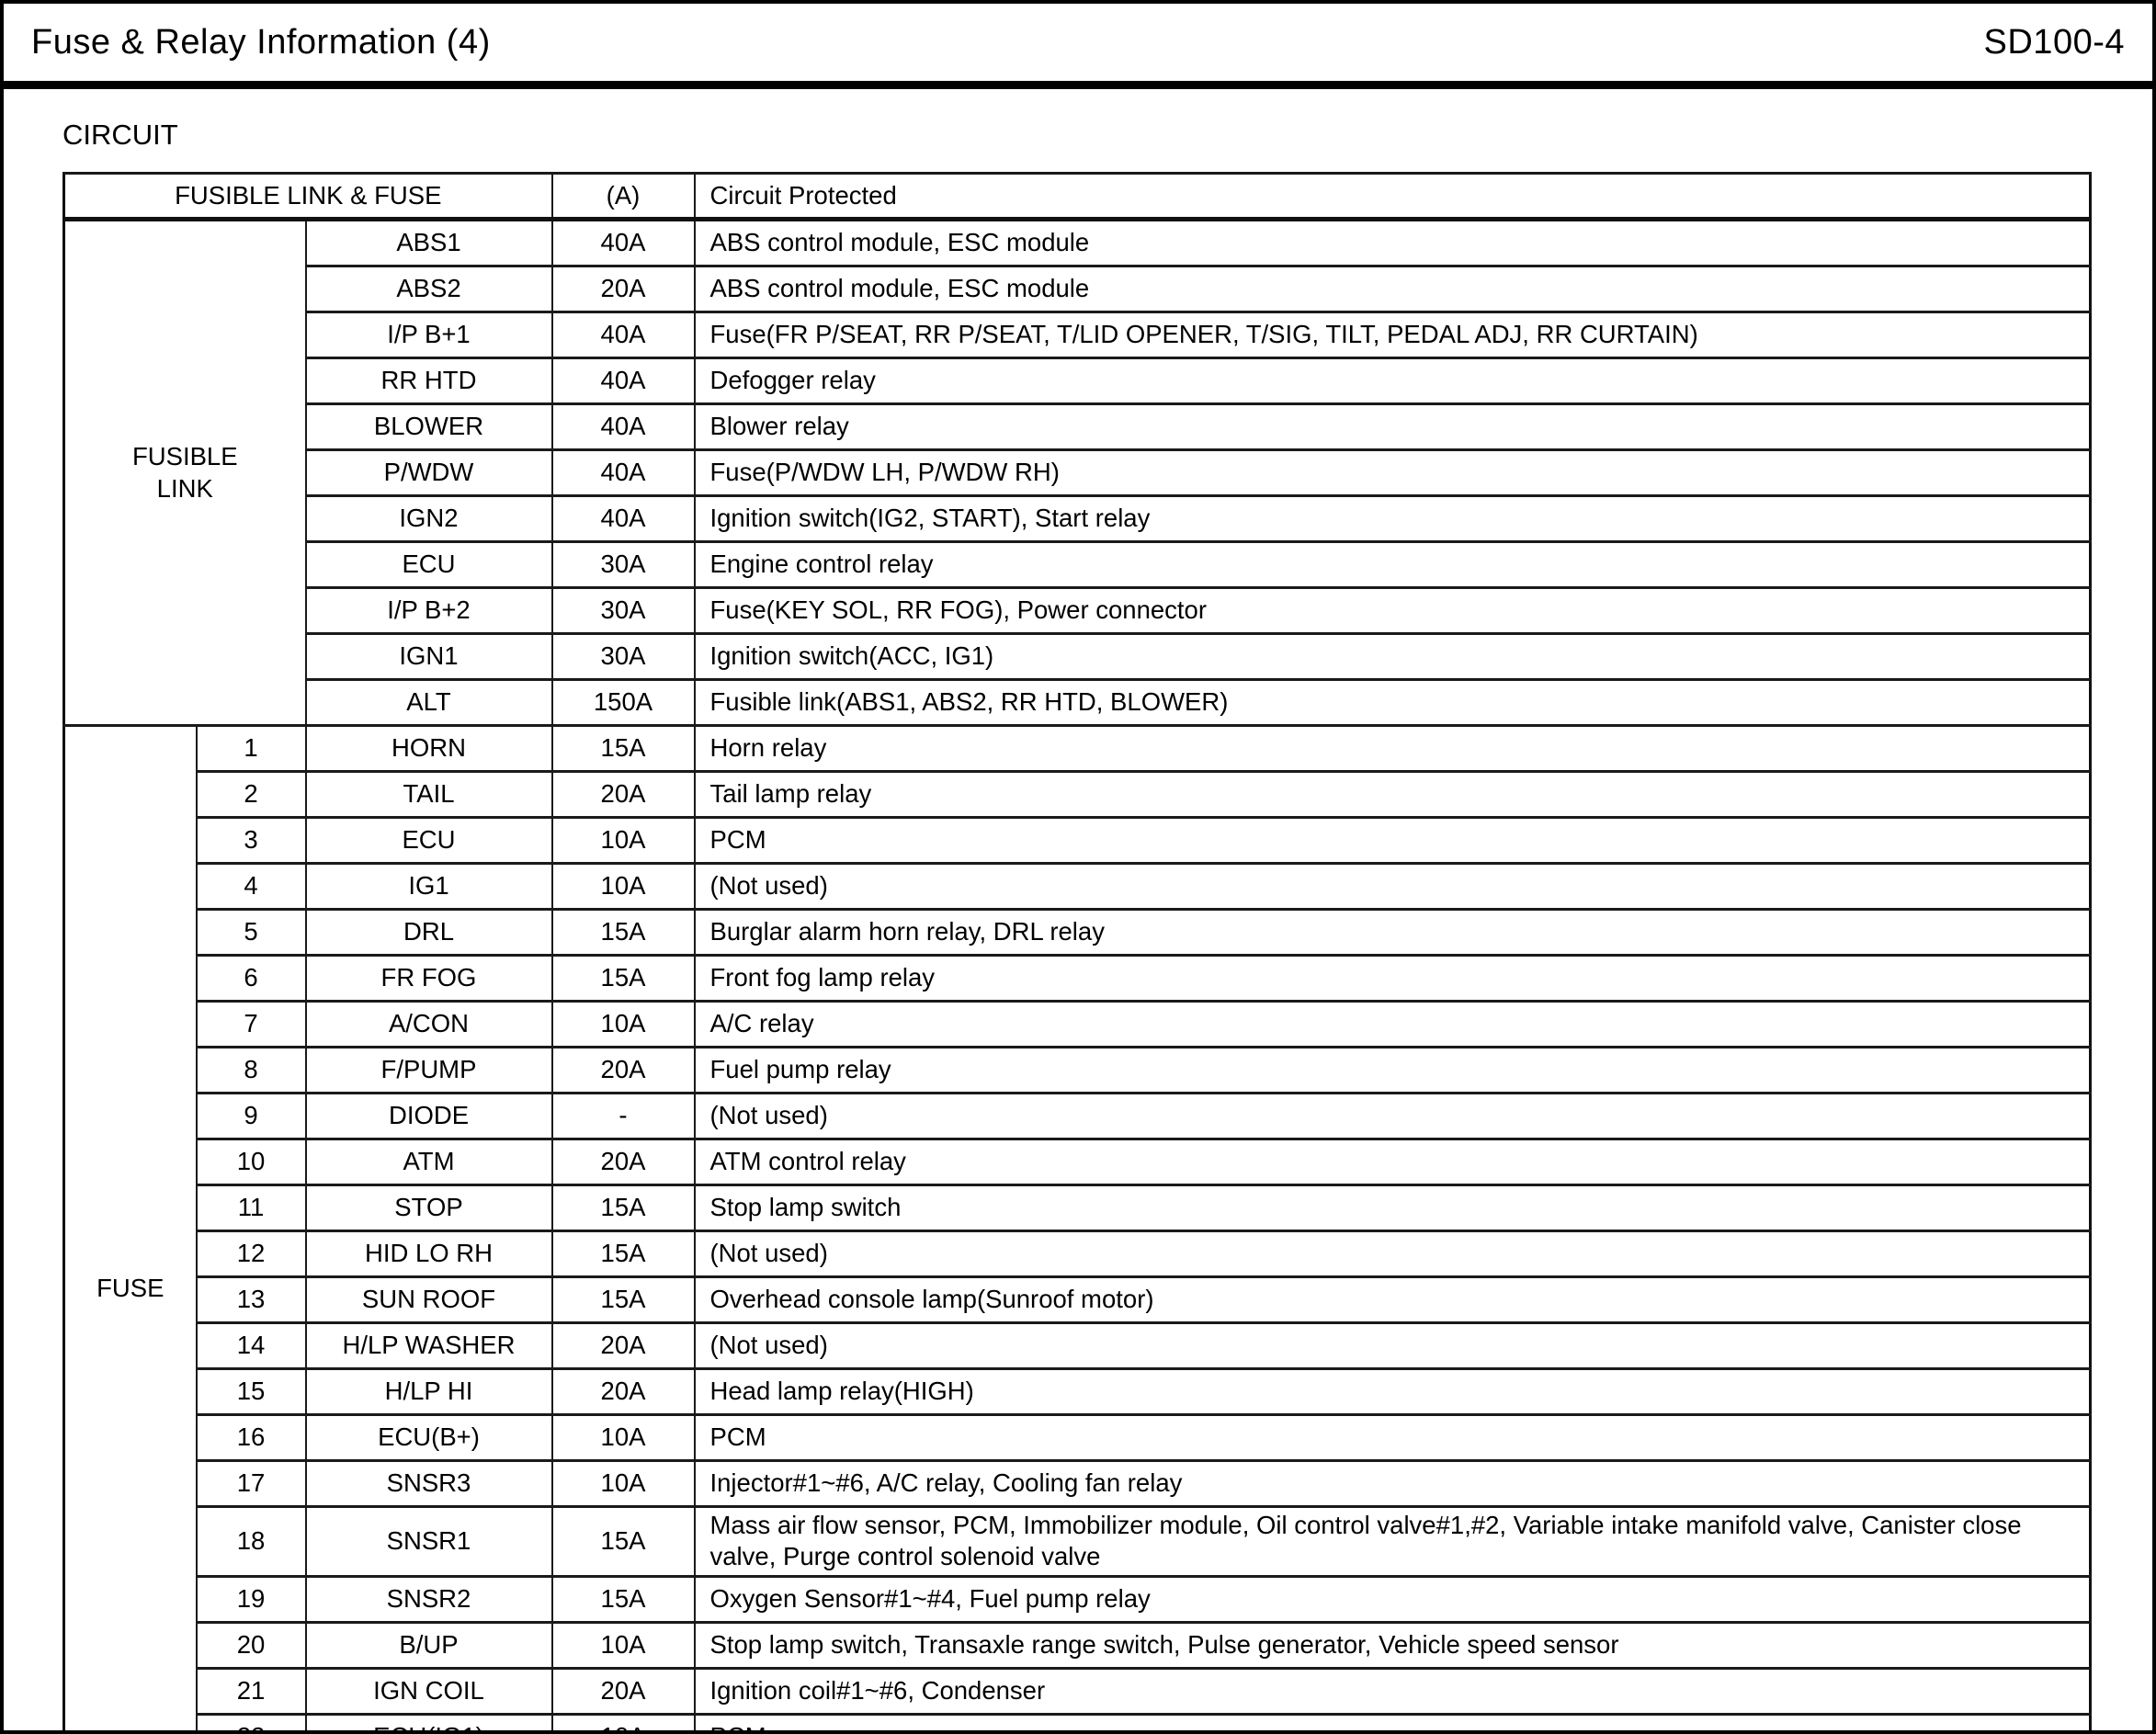 The height and width of the screenshot is (1734, 2156). Describe the element at coordinates (428, 1541) in the screenshot. I see `fuse-name-cell: SNSR1` at that location.